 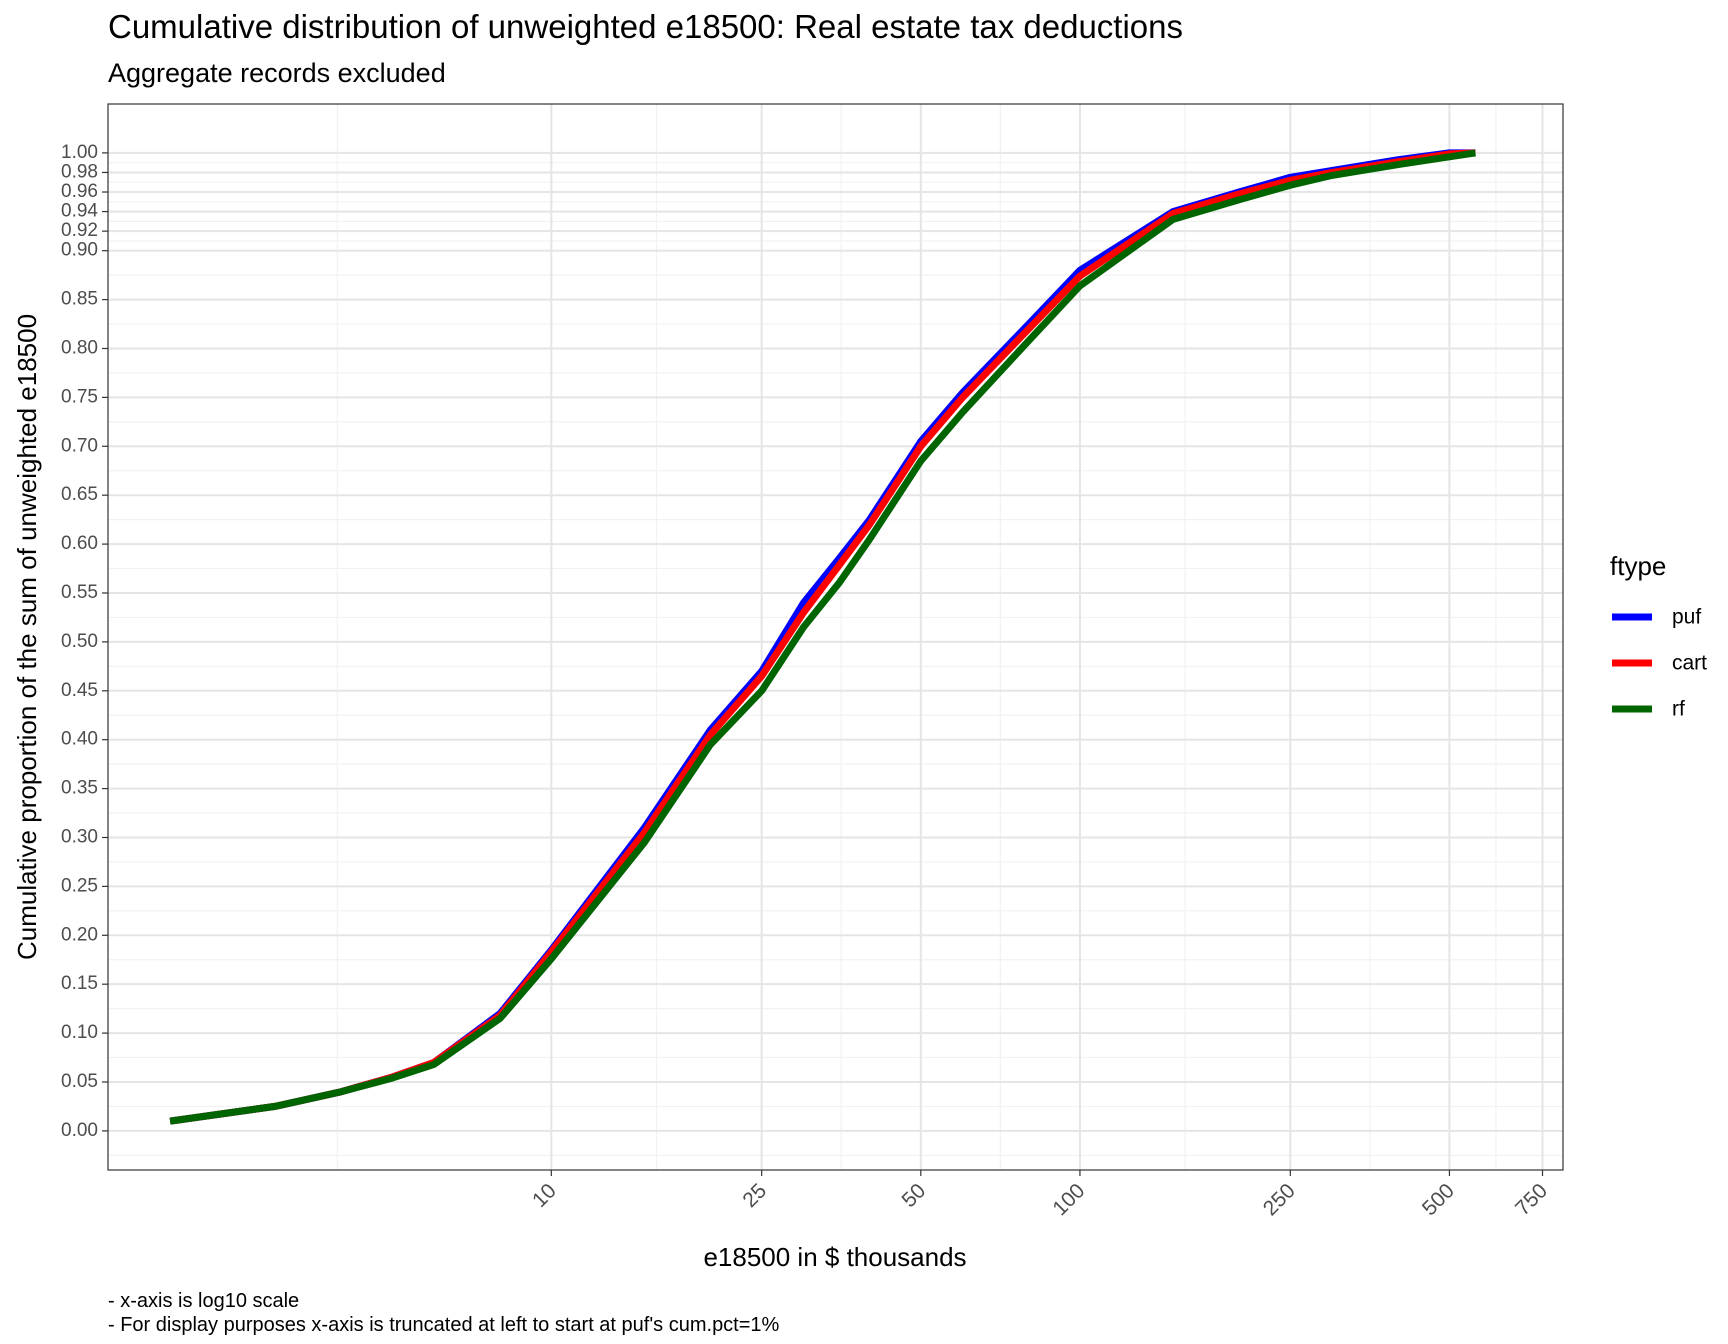 I want to click on x-tick-label: 250, so click(x=1279, y=1199).